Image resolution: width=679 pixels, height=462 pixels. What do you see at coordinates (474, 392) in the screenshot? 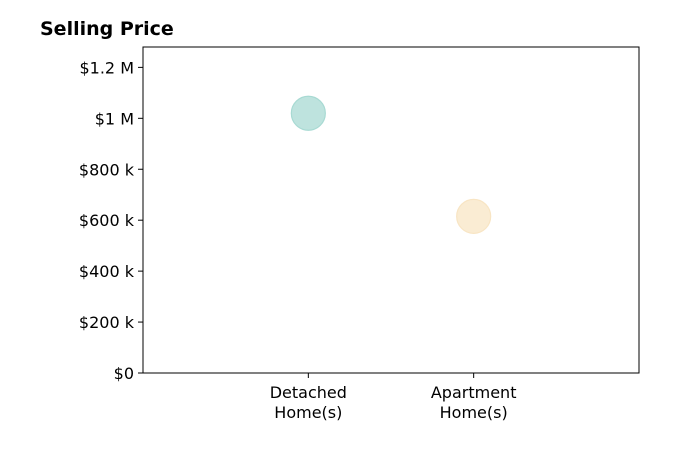
I see `x-tick-label: Apartment` at bounding box center [474, 392].